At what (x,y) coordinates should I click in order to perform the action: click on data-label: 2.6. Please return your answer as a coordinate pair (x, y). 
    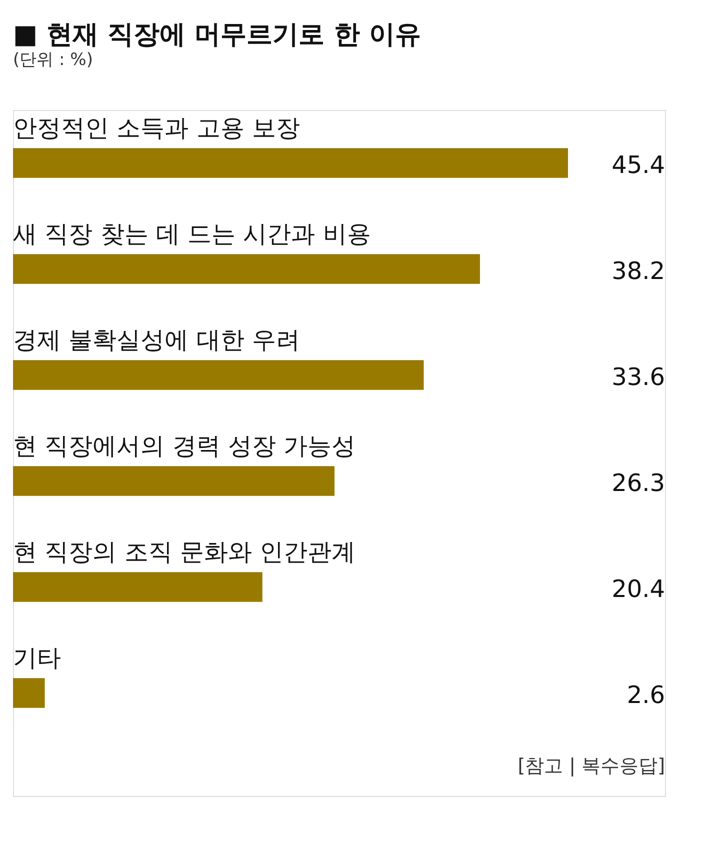
    Looking at the image, I should click on (645, 695).